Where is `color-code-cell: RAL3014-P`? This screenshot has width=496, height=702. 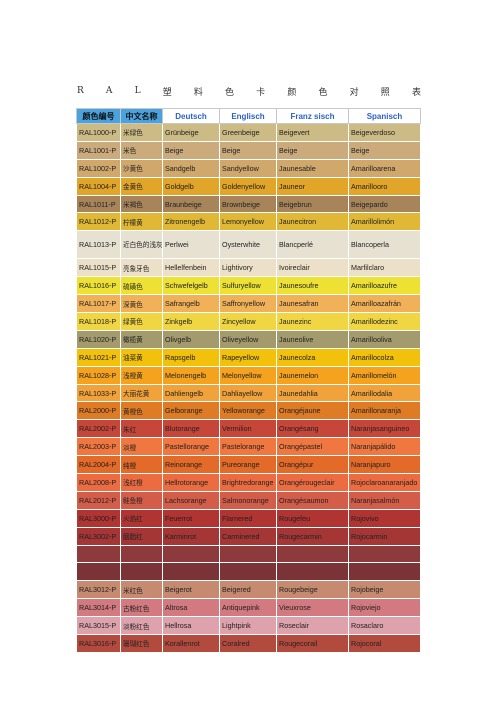 color-code-cell: RAL3014-P is located at coordinates (98, 608).